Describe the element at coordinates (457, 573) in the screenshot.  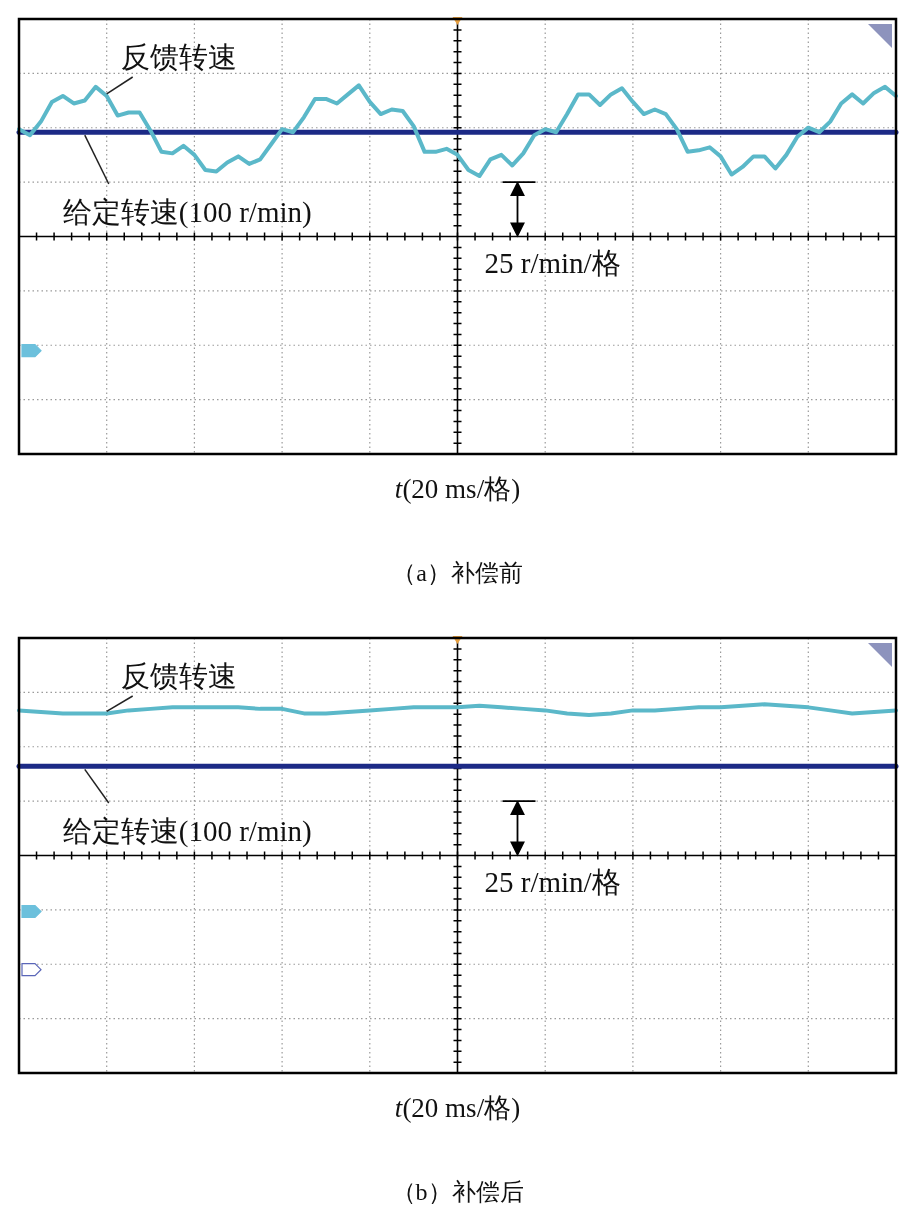
I see `text: （a）补偿前` at that location.